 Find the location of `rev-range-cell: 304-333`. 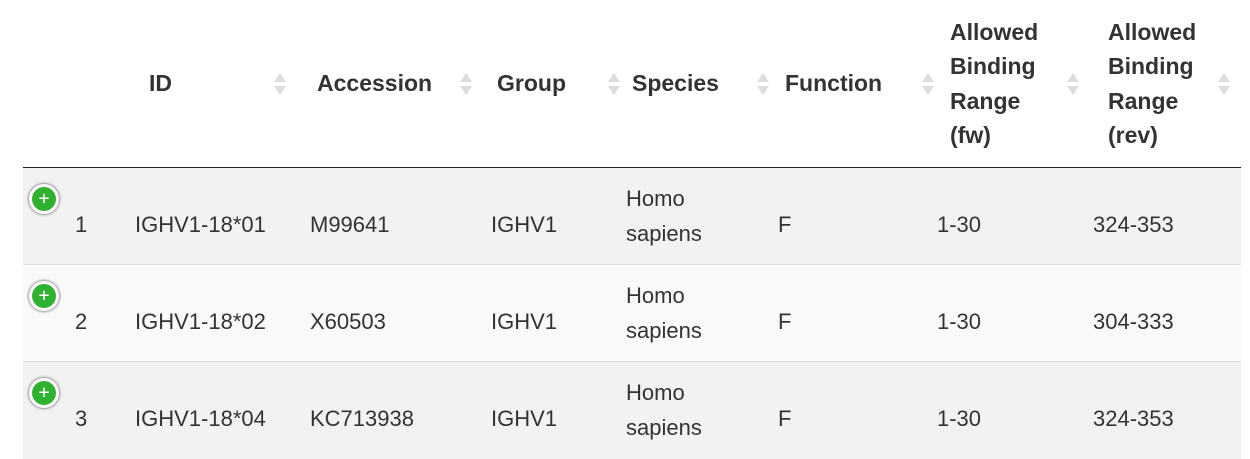

rev-range-cell: 304-333 is located at coordinates (1166, 313).